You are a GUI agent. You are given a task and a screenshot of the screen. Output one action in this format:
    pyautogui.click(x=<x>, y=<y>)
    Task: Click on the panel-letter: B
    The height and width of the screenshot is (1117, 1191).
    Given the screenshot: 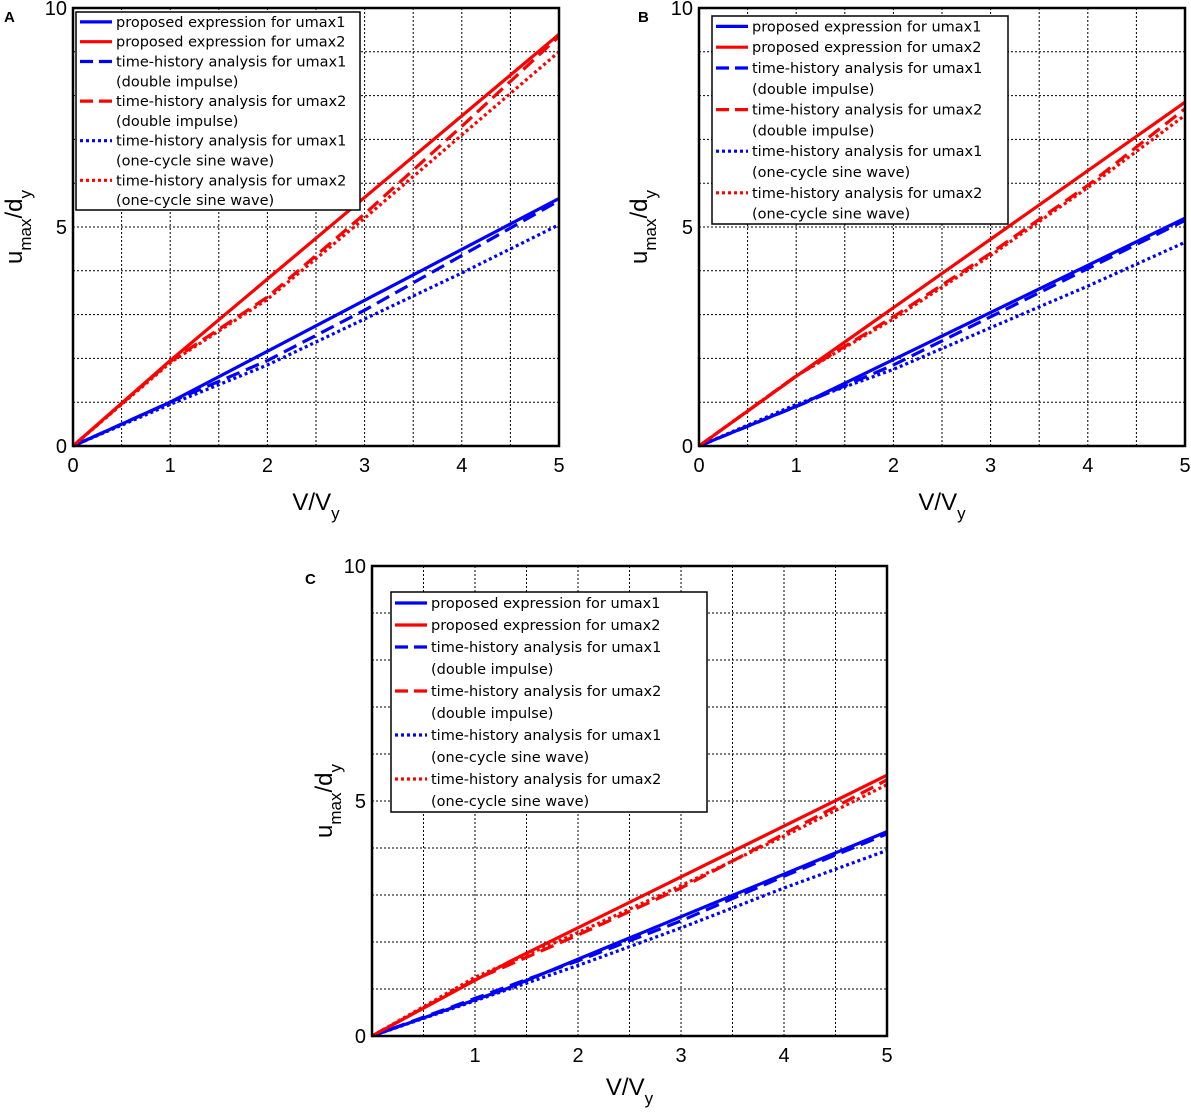 What is the action you would take?
    pyautogui.click(x=643, y=17)
    